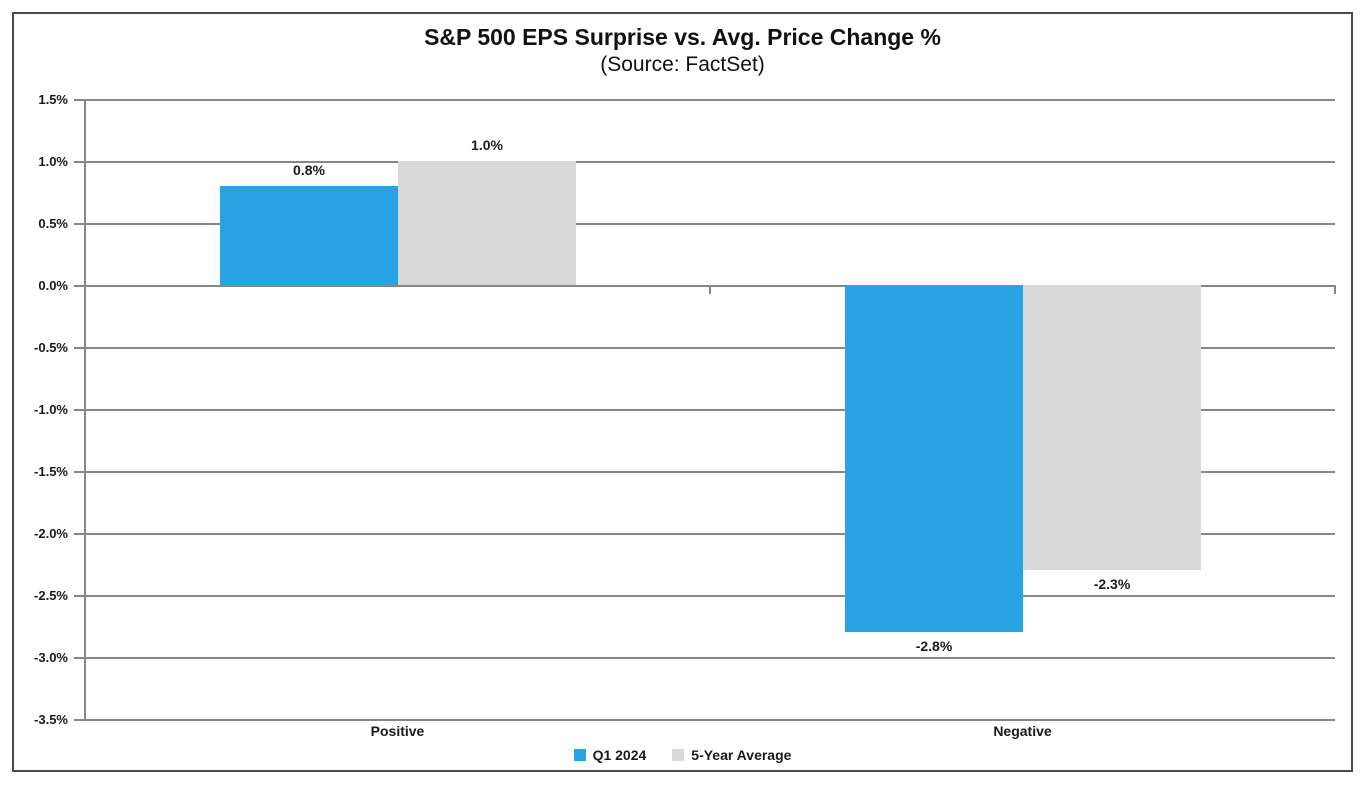 The height and width of the screenshot is (792, 1368). What do you see at coordinates (619, 755) in the screenshot?
I see `legend-label: Q1 2024` at bounding box center [619, 755].